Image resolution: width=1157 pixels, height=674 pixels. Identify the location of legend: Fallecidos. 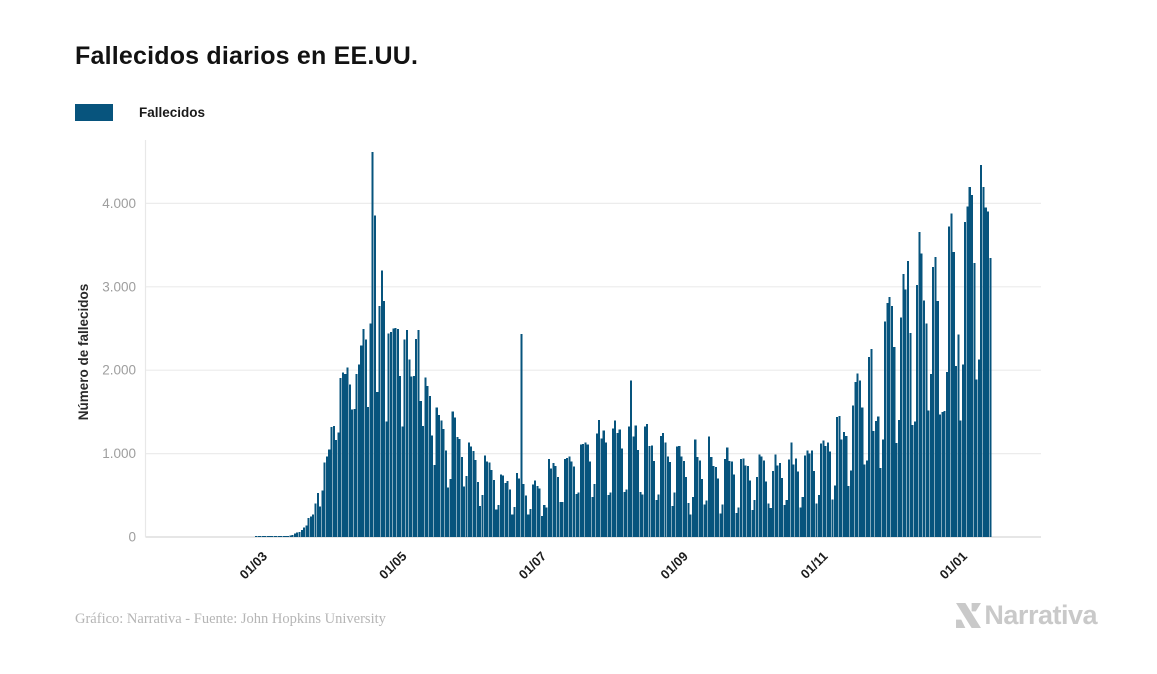
(140, 112).